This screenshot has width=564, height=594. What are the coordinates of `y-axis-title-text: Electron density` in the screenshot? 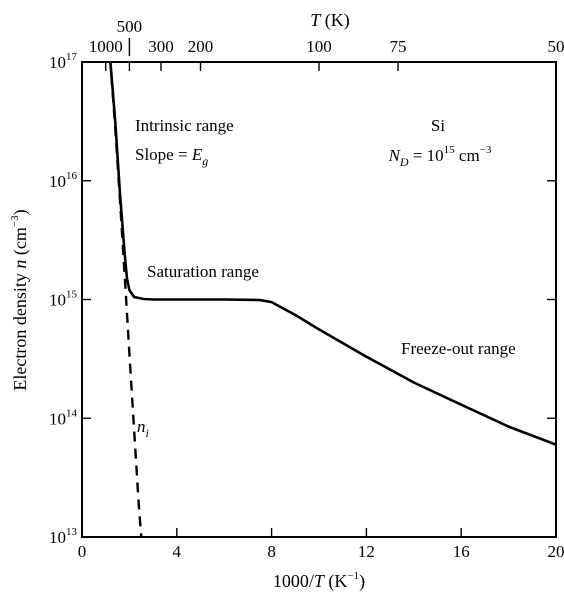 It's located at (20, 330).